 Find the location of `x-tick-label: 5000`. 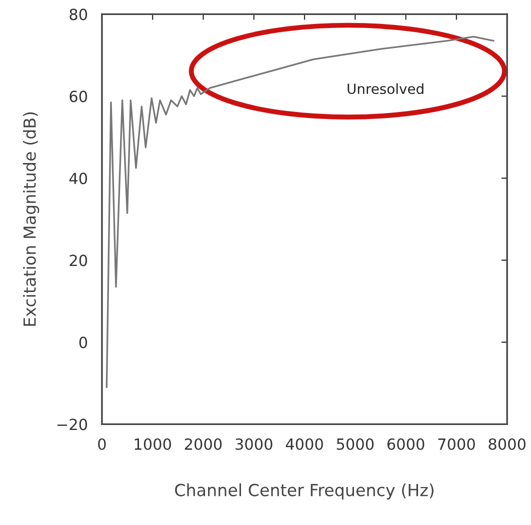

x-tick-label: 5000 is located at coordinates (355, 444).